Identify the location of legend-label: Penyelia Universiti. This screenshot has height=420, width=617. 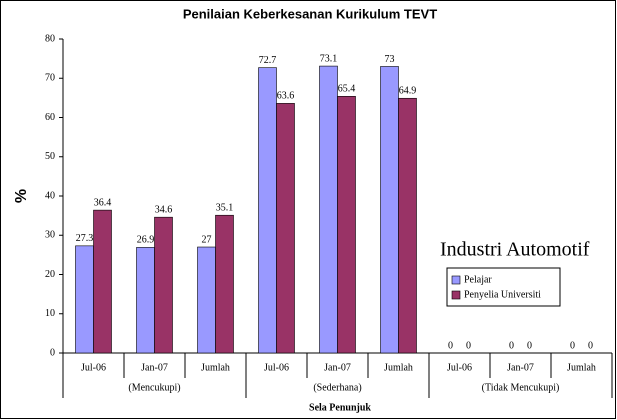
(502, 294).